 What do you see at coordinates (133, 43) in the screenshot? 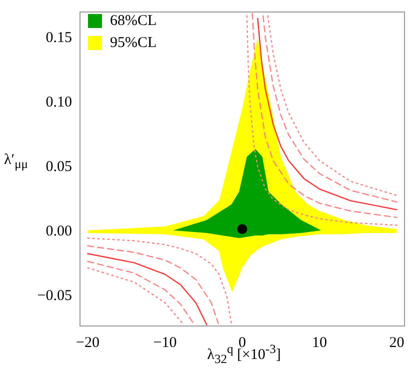
I see `legend-label: 95%CL` at bounding box center [133, 43].